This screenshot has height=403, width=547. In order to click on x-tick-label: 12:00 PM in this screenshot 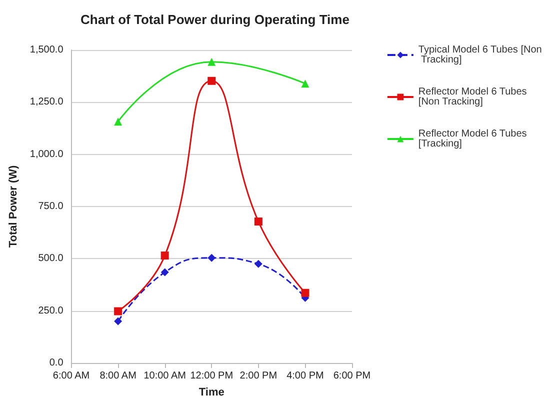, I will do `click(212, 376)`.